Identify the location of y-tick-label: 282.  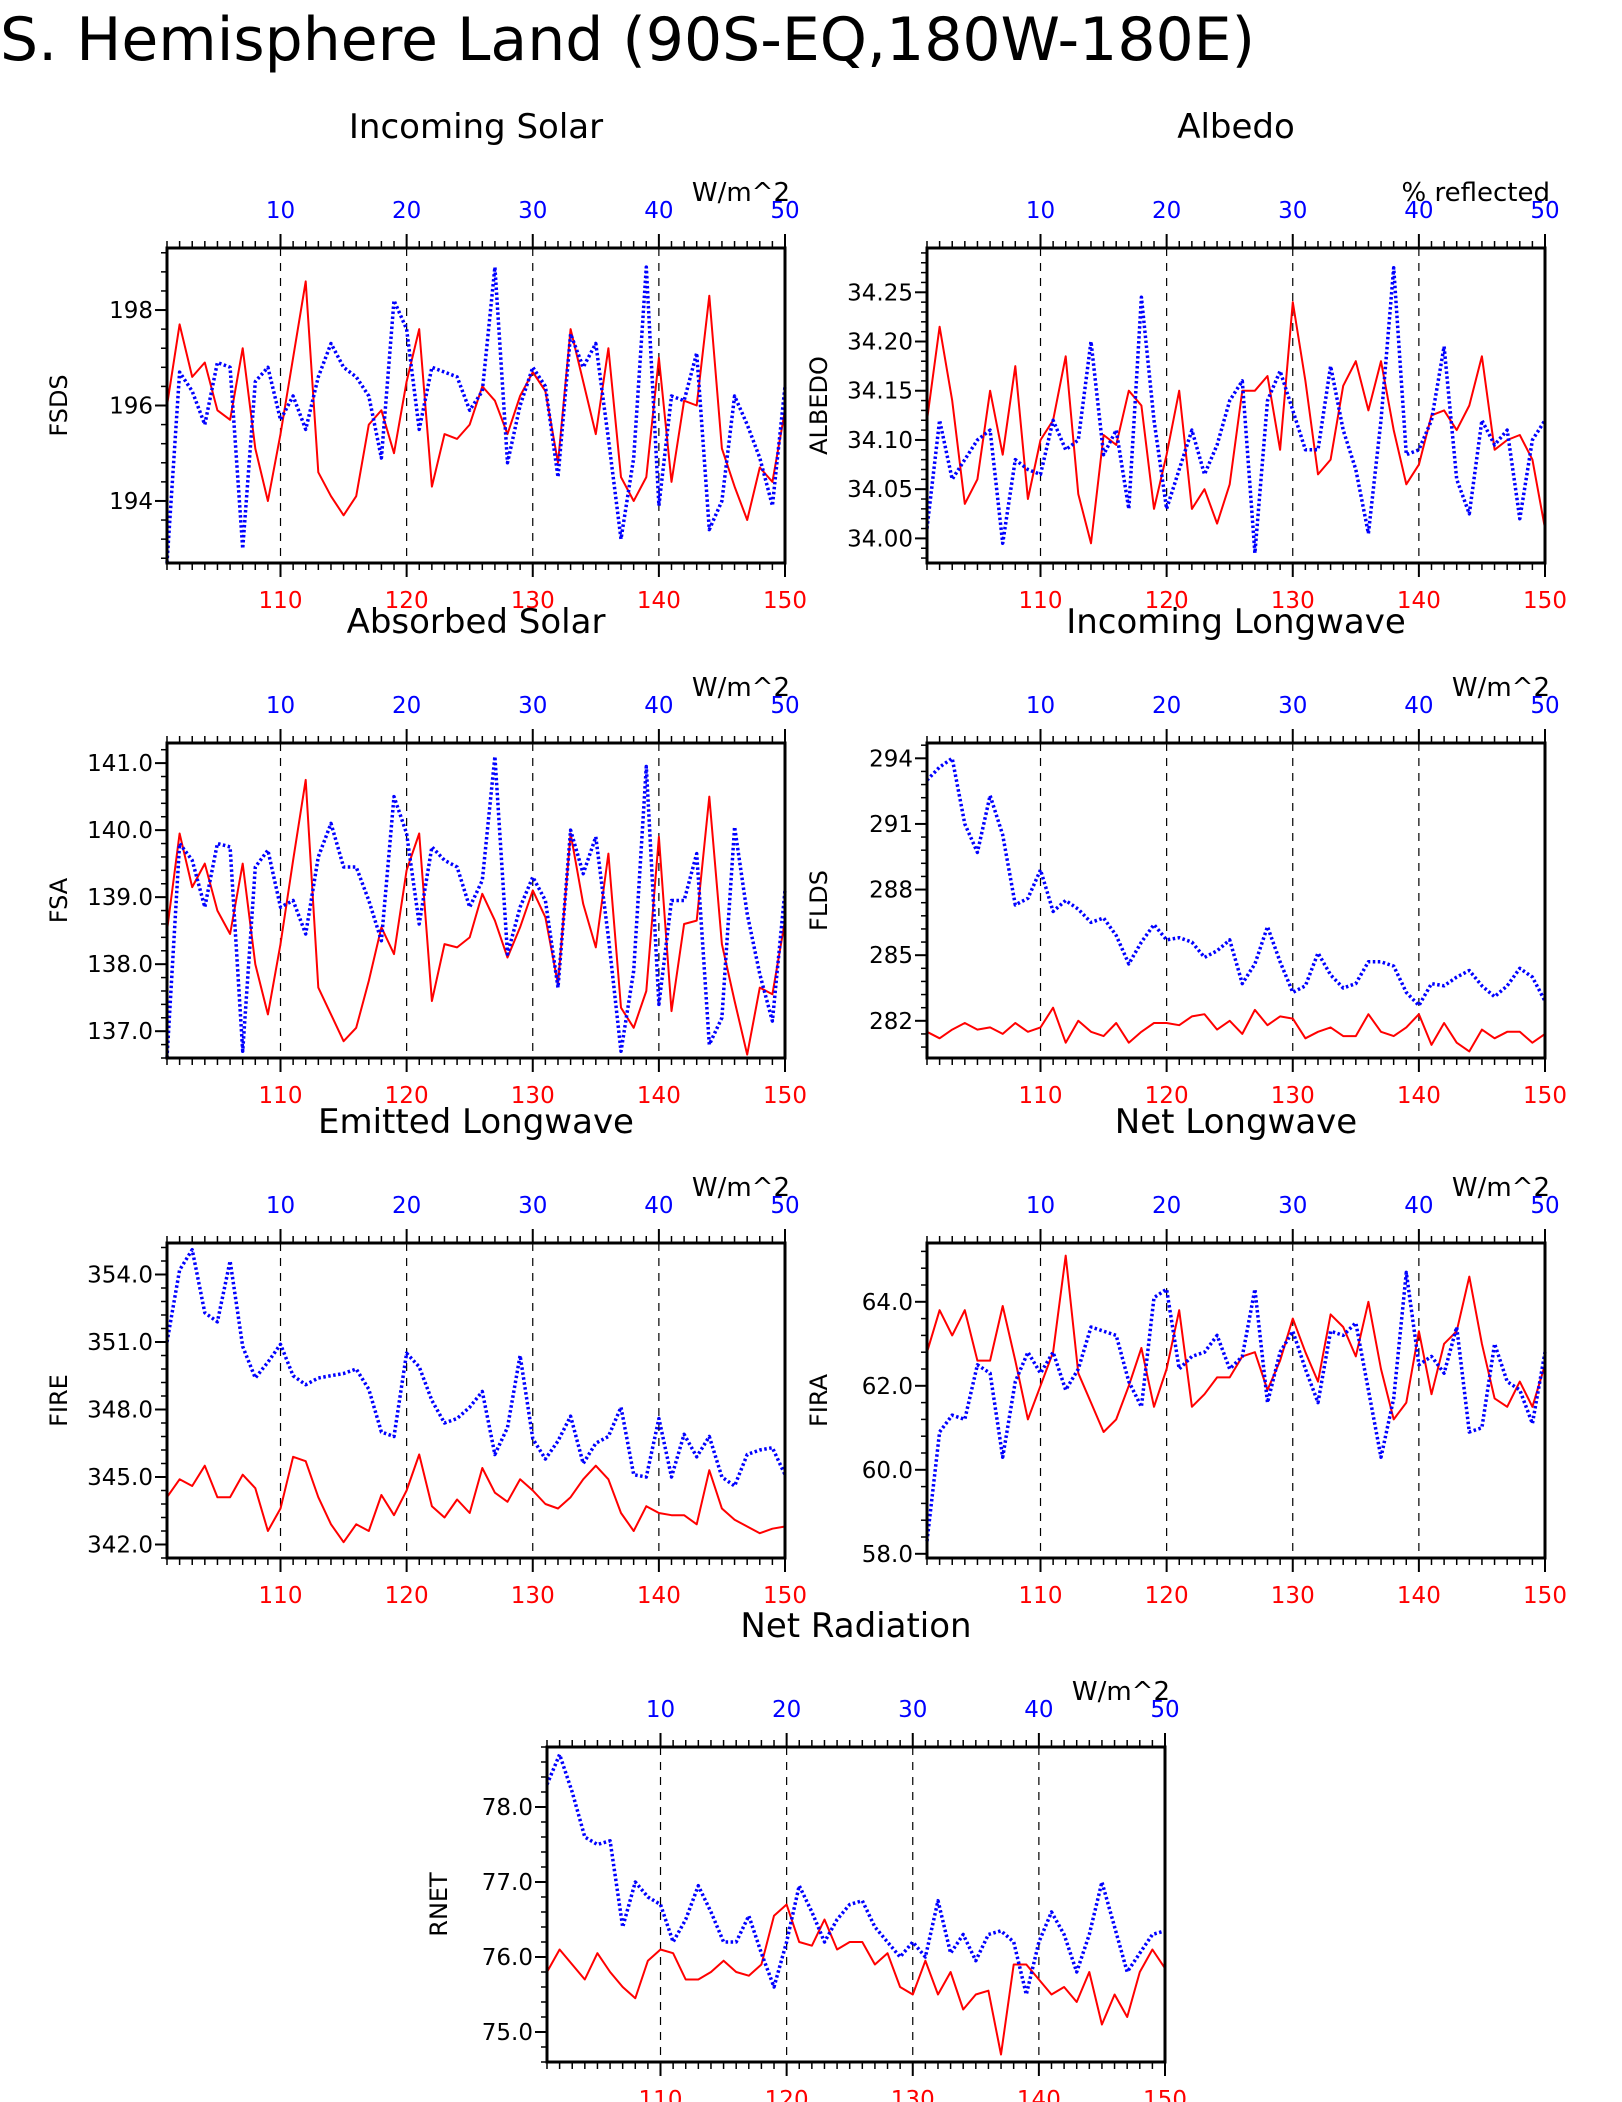
(891, 1022).